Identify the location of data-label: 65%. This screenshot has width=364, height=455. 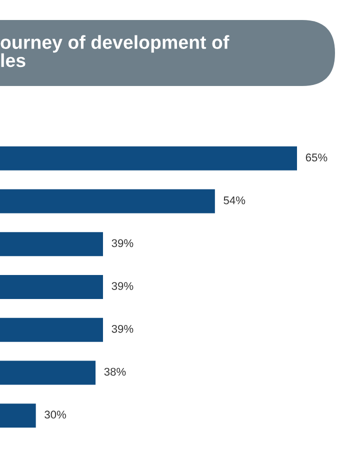
(317, 158).